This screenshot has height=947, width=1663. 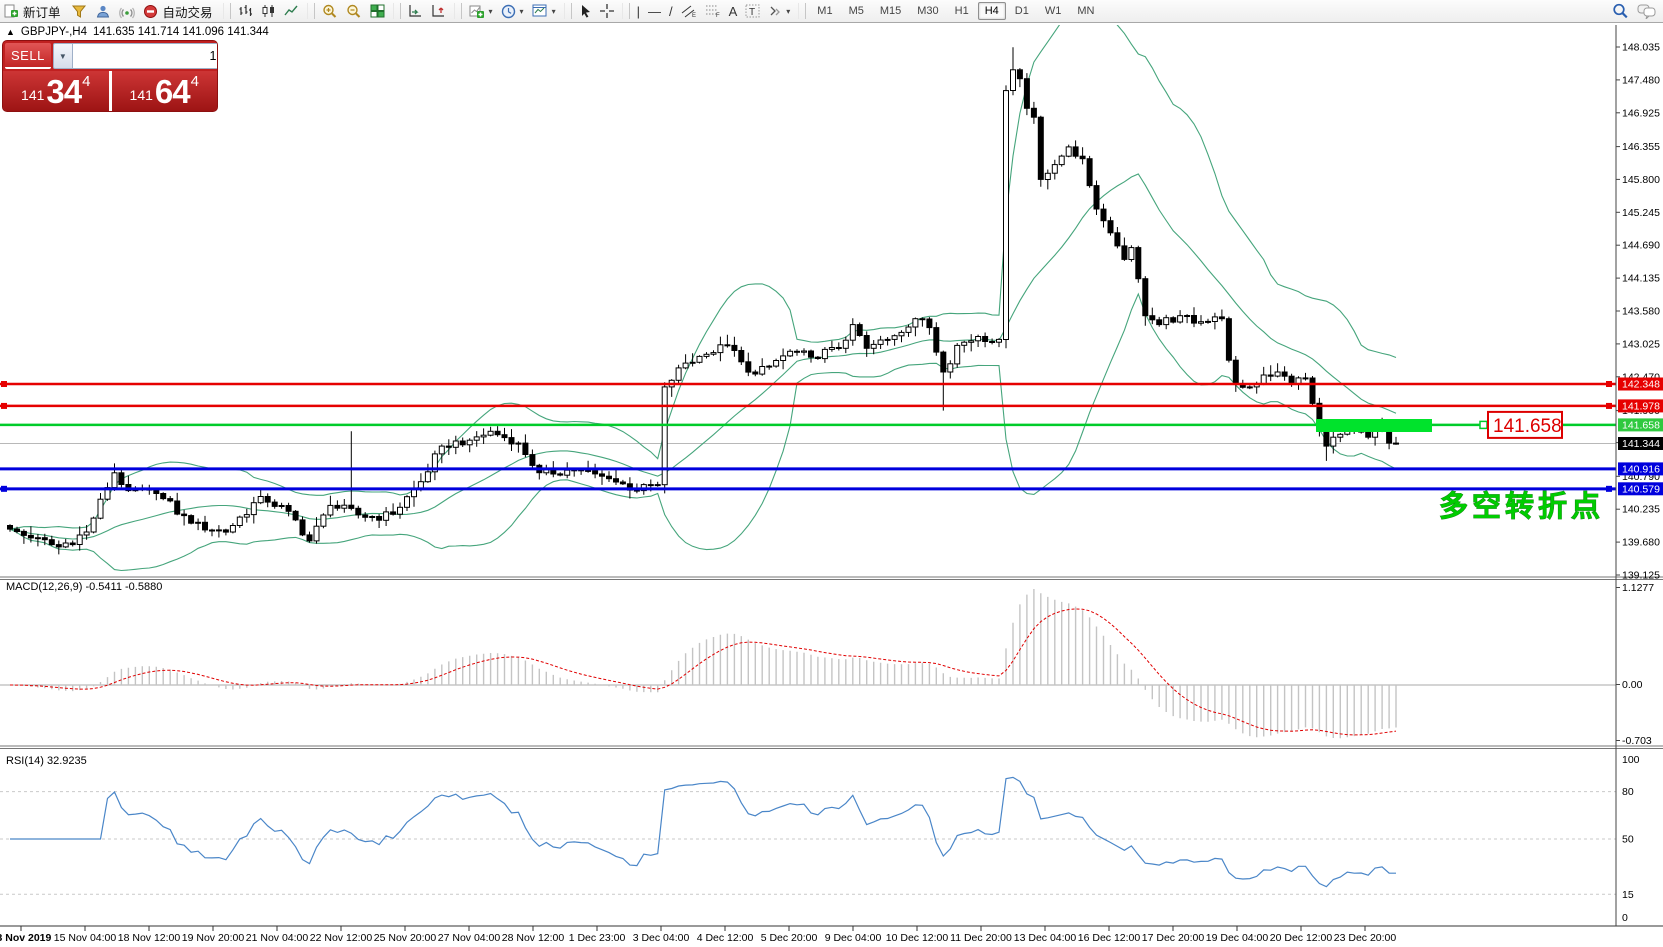 What do you see at coordinates (1641, 213) in the screenshot?
I see `price-tick: 145.245` at bounding box center [1641, 213].